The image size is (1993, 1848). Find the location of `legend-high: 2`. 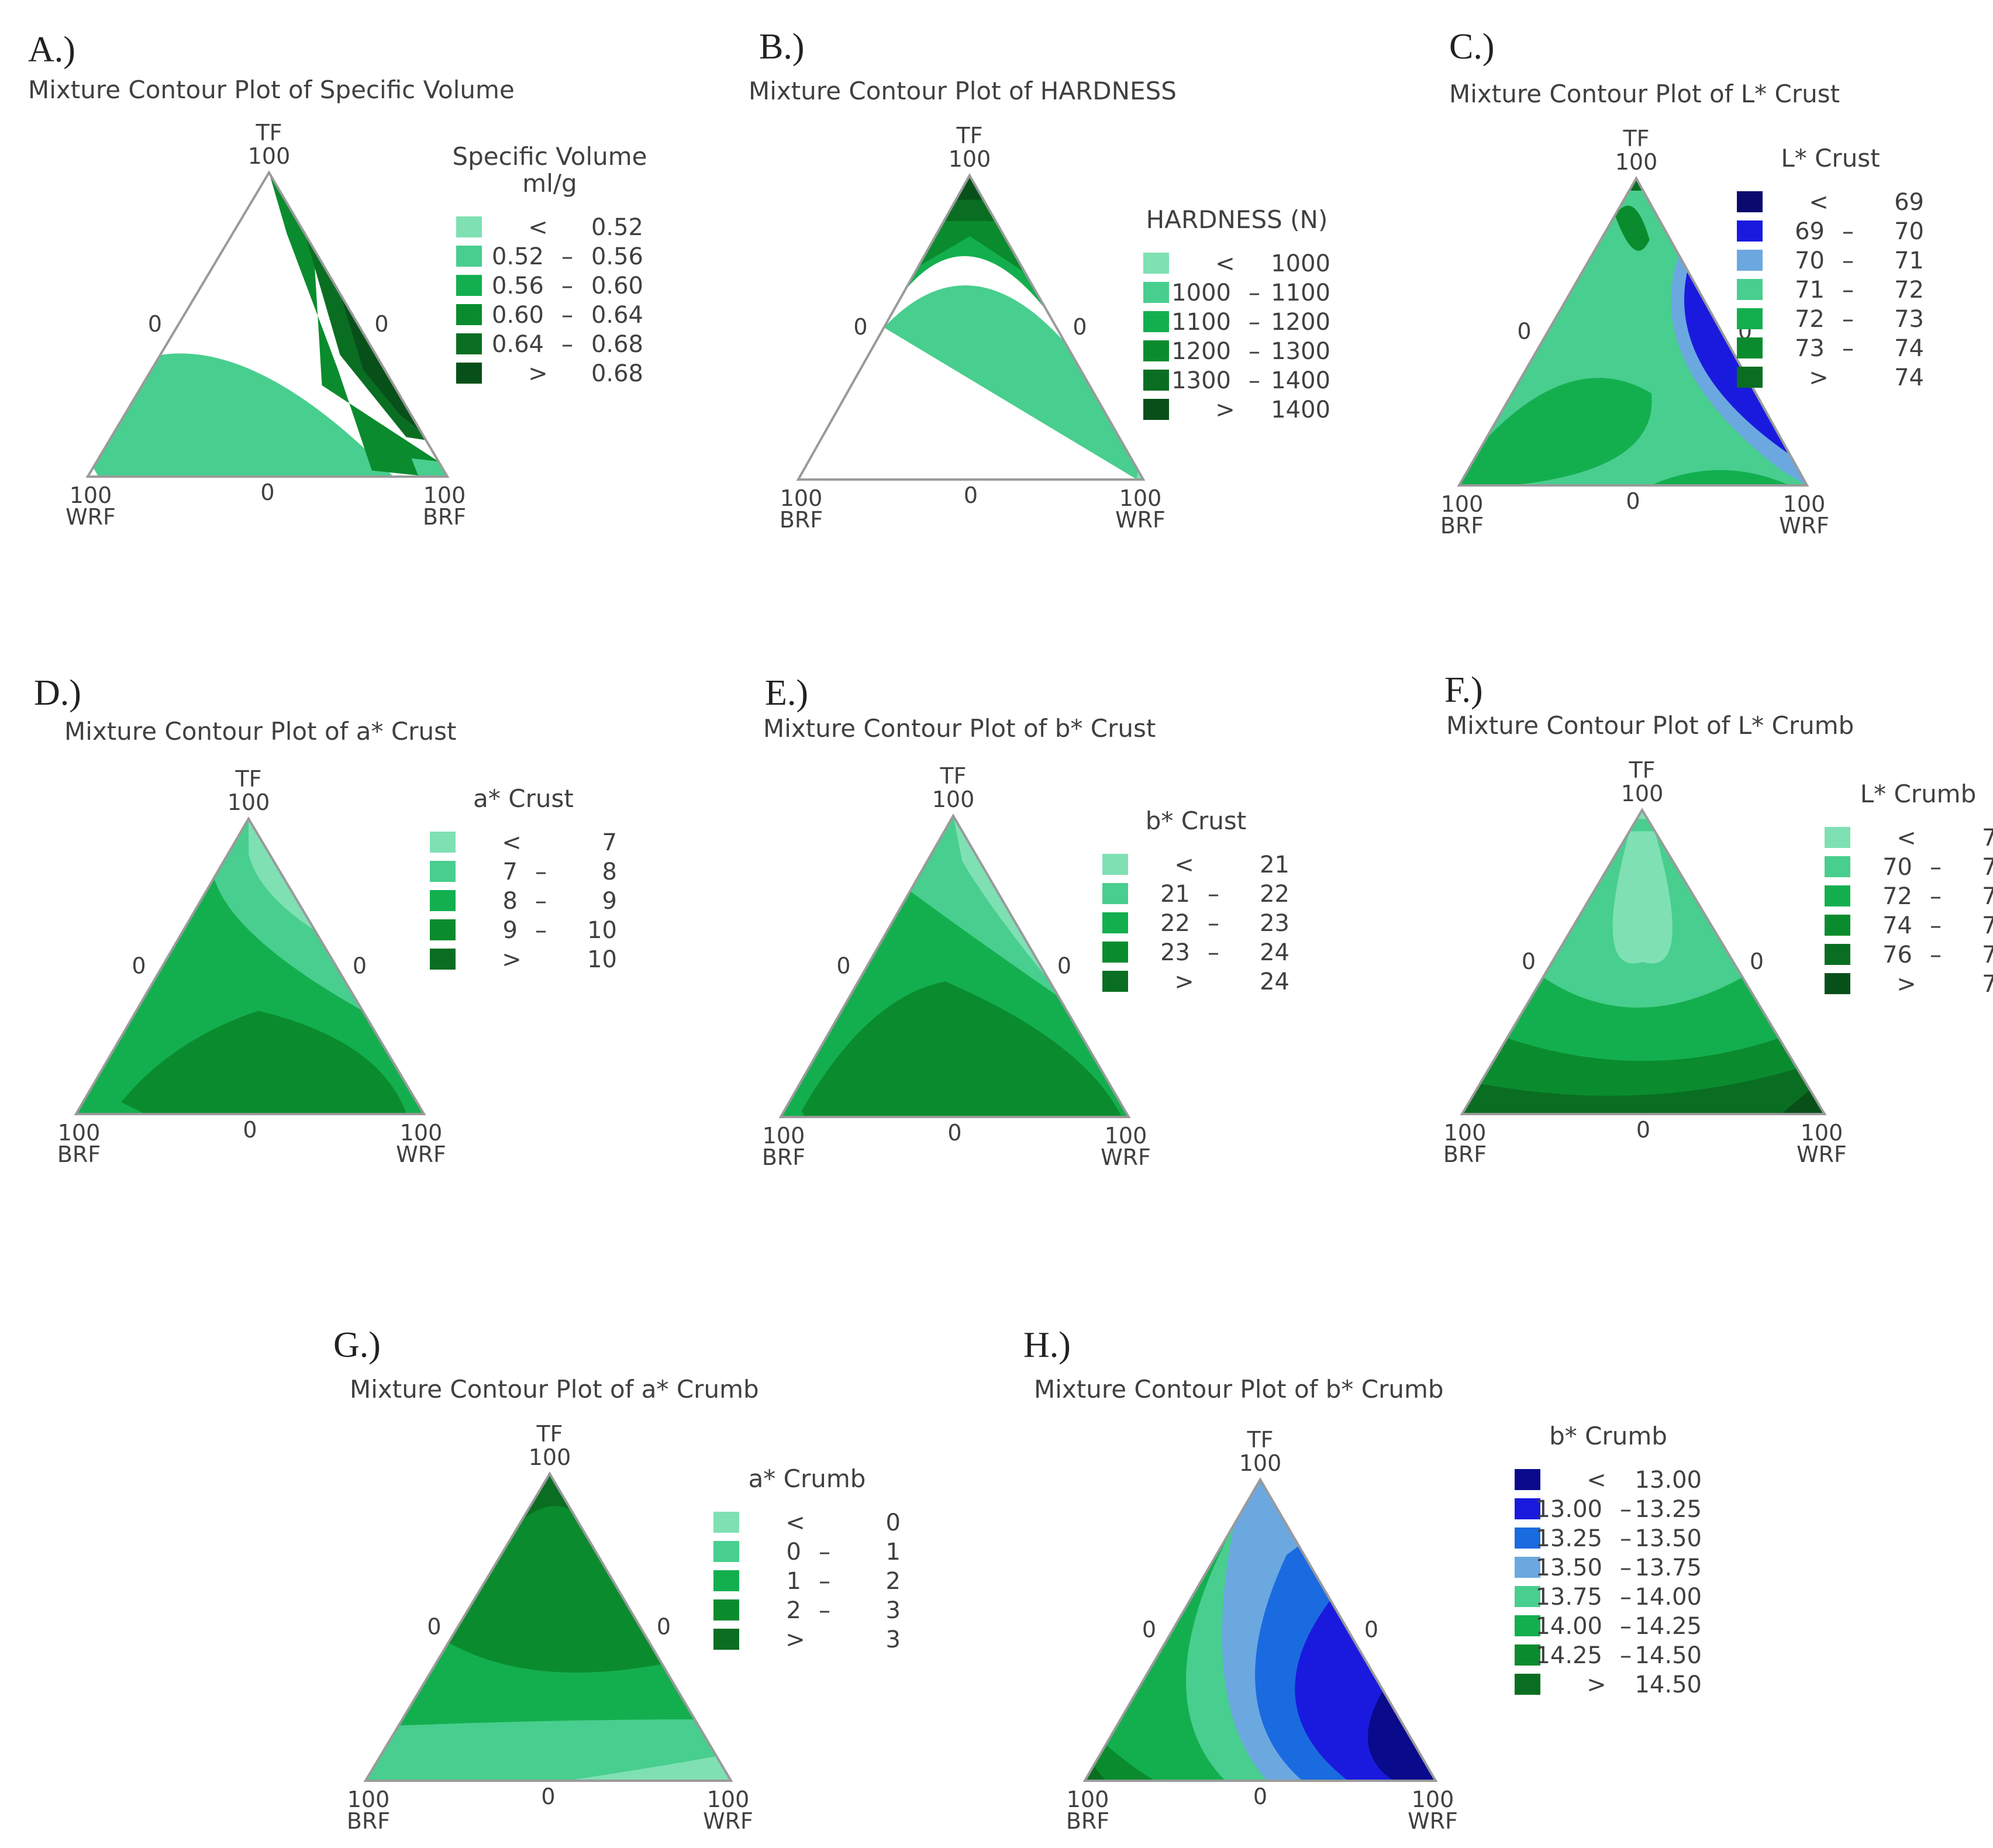

legend-high: 2 is located at coordinates (893, 1581).